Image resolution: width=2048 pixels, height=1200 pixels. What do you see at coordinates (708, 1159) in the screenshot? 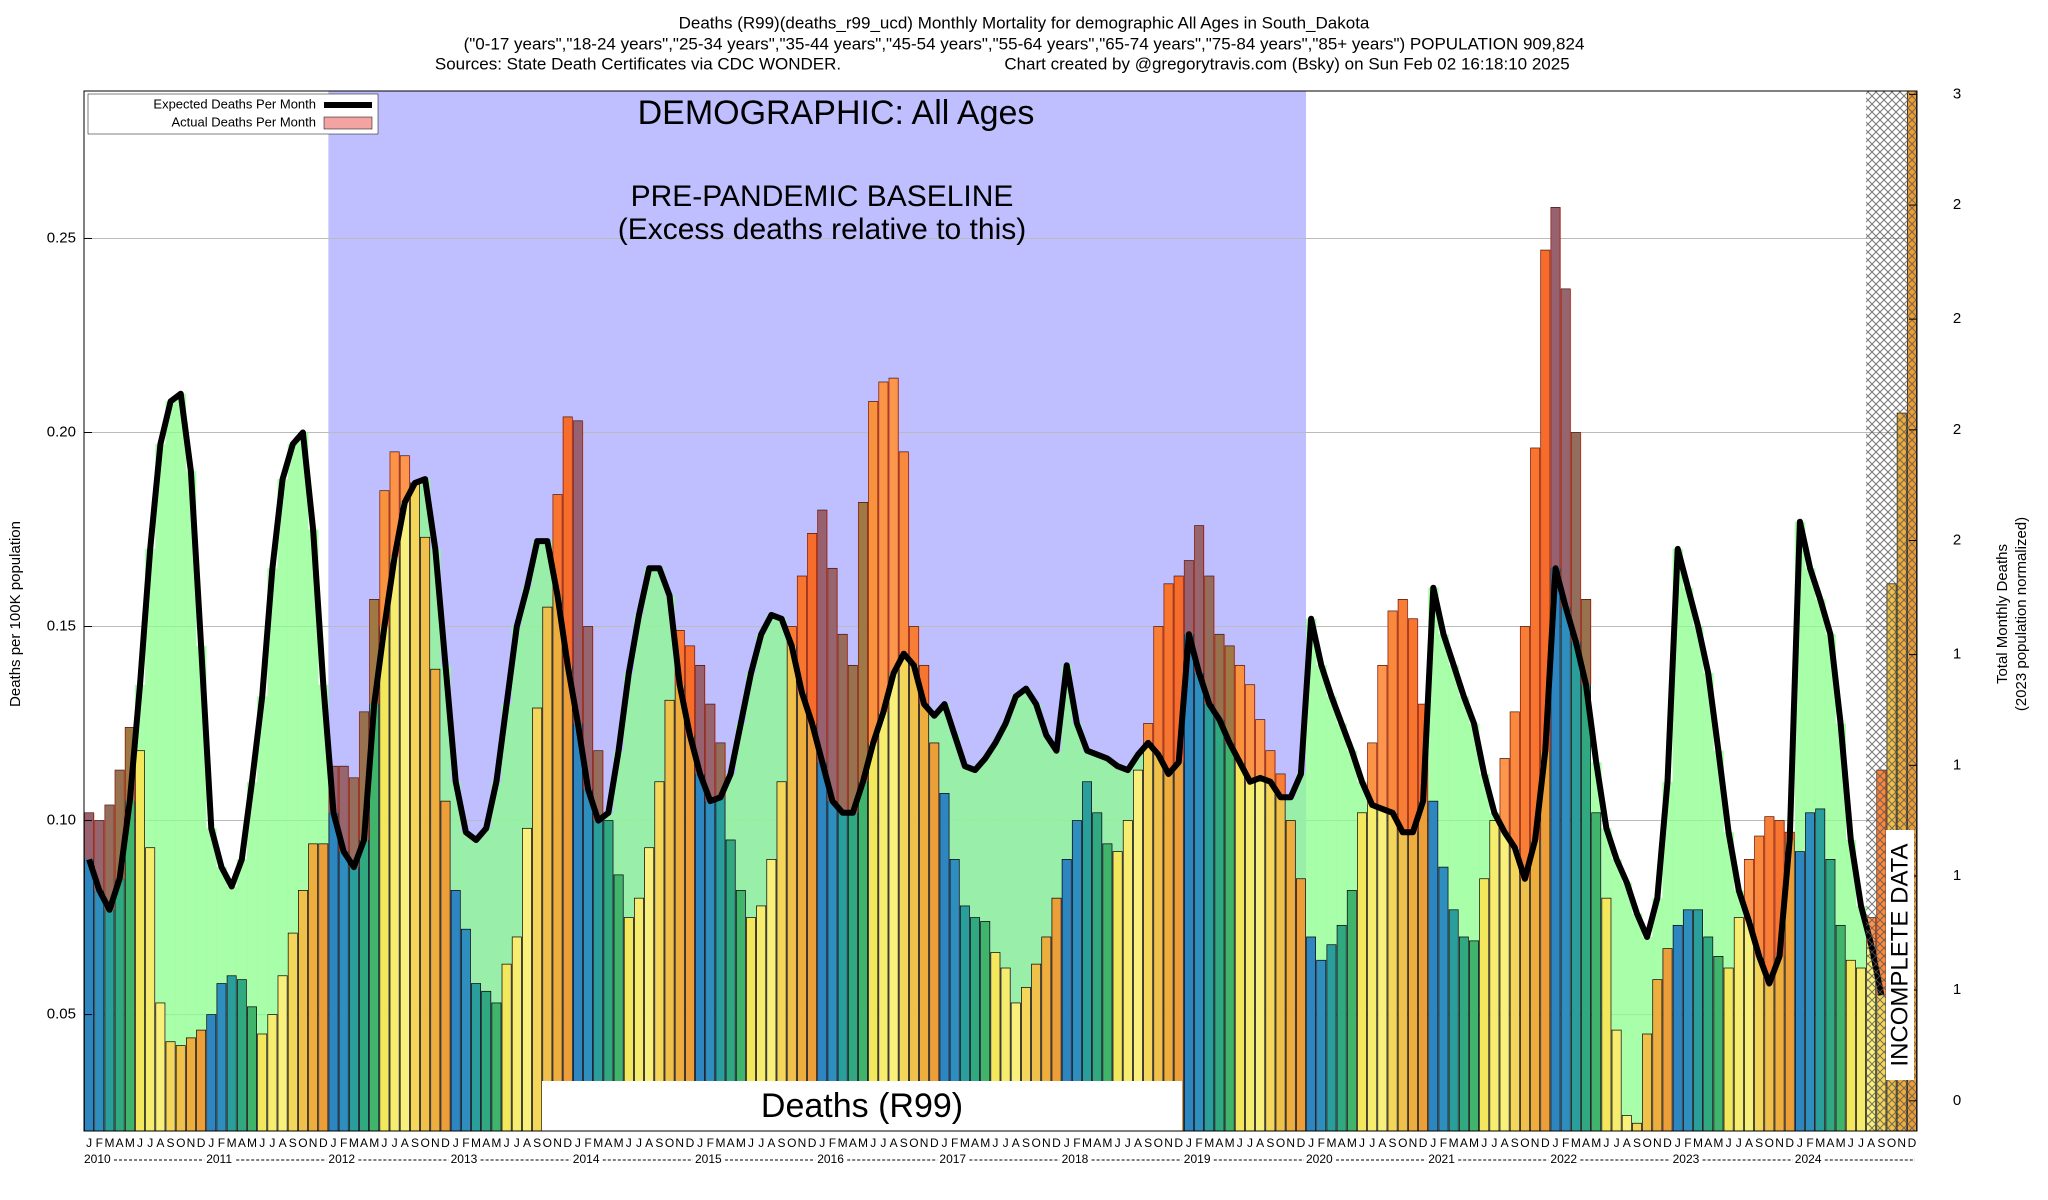
I see `x-year-label: 2015` at bounding box center [708, 1159].